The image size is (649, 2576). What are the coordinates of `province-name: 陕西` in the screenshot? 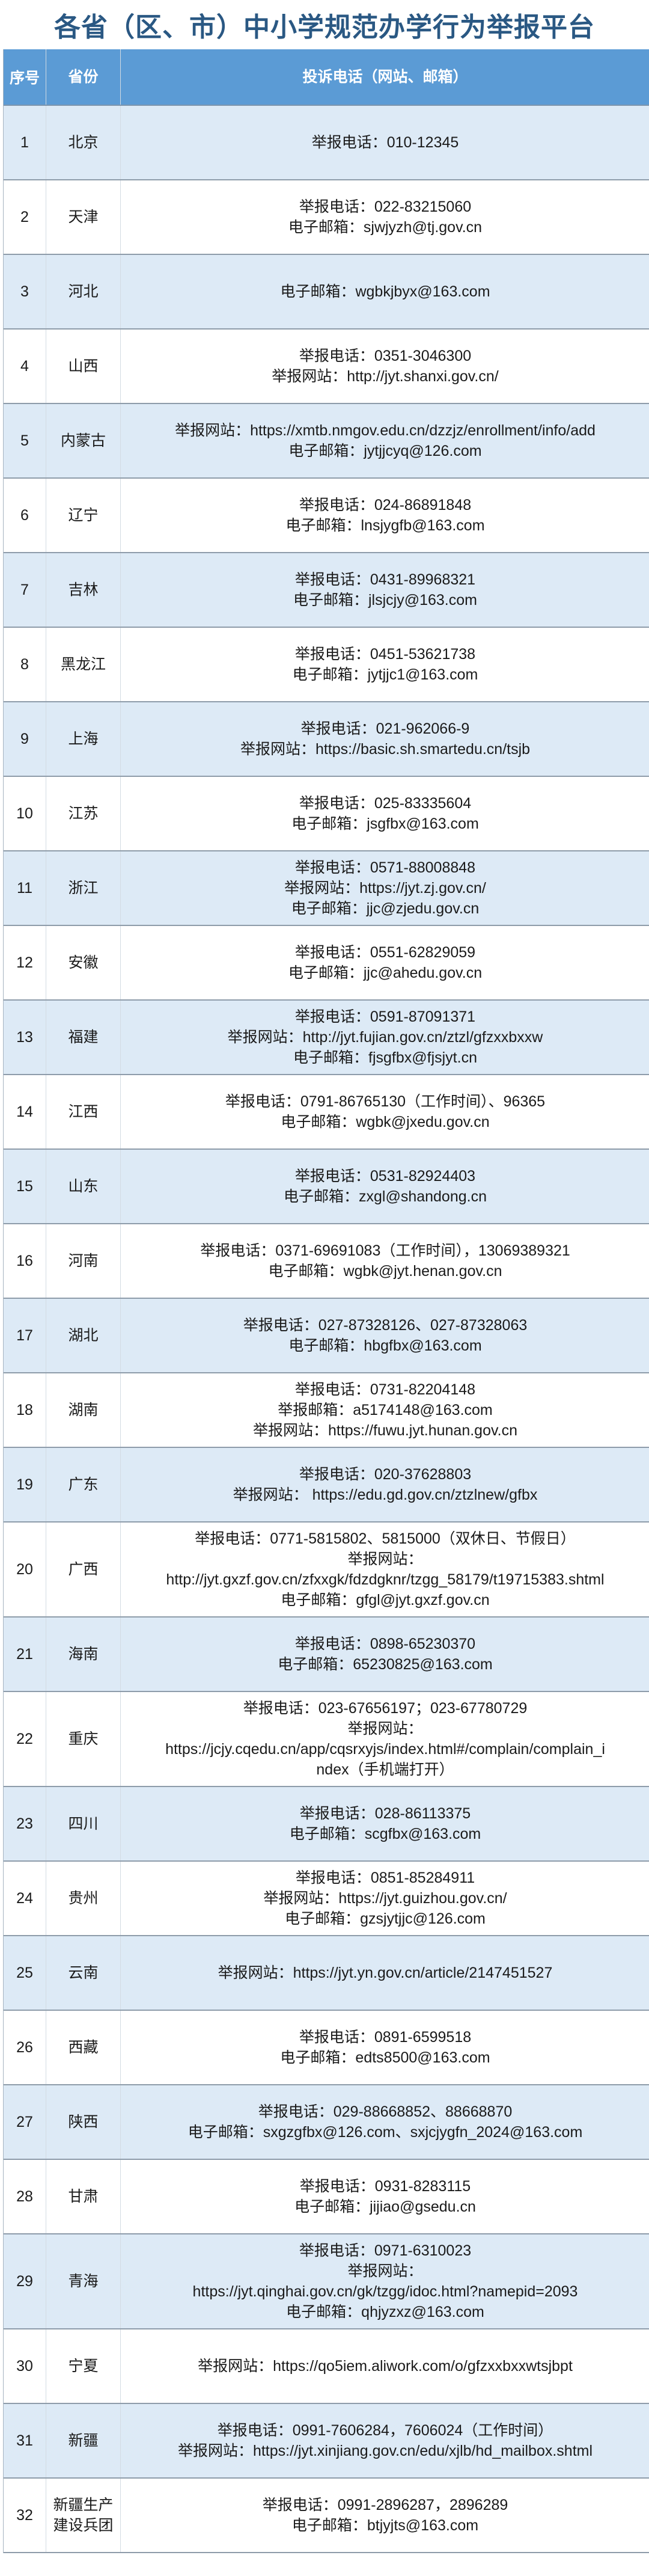 It's located at (84, 2122).